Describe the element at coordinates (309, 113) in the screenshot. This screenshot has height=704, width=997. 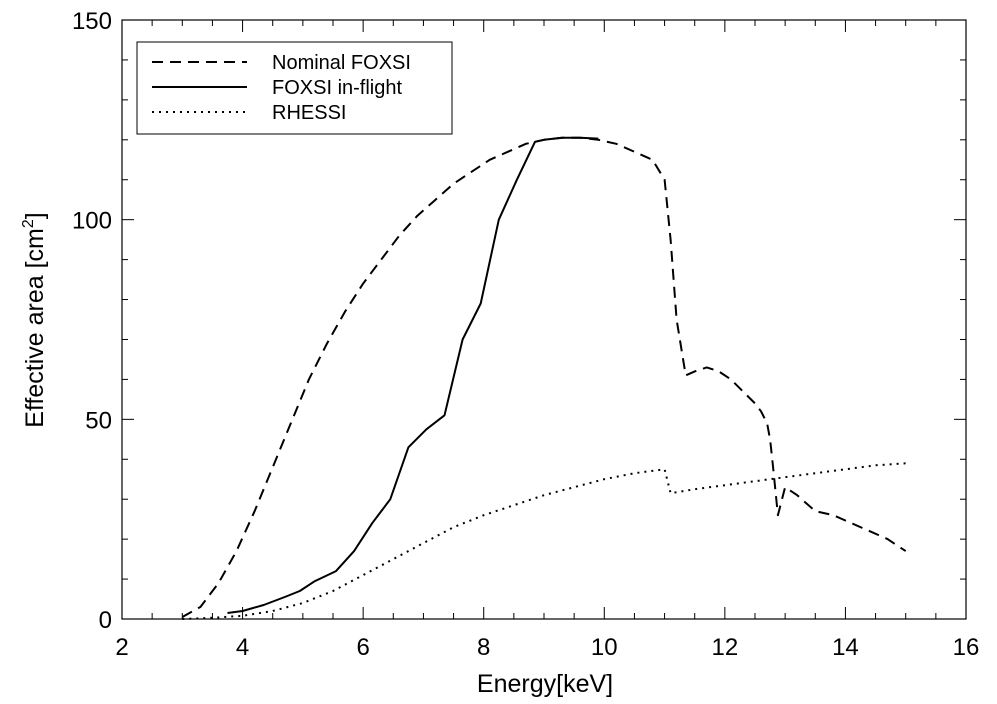
I see `legend-label: RHESSI` at that location.